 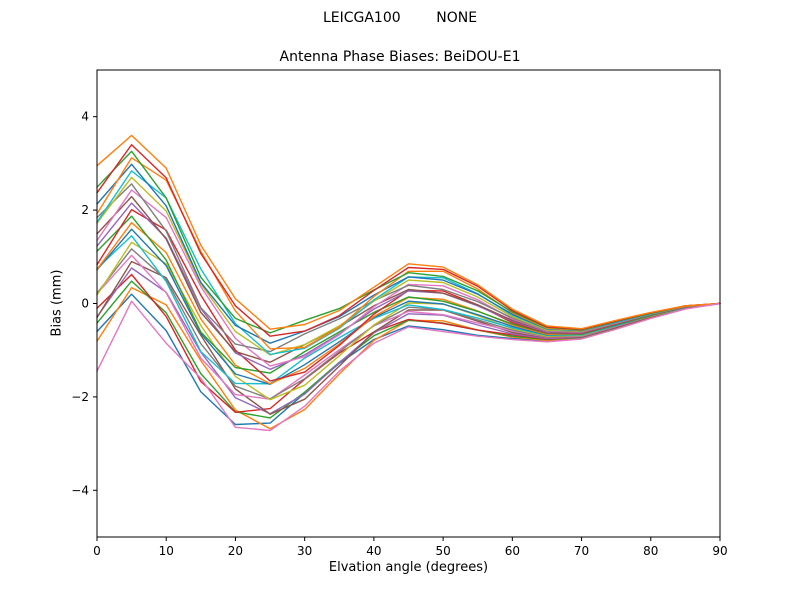 I want to click on axes-title: Antenna Phase Biases: BeiDOU-E1, so click(x=400, y=57).